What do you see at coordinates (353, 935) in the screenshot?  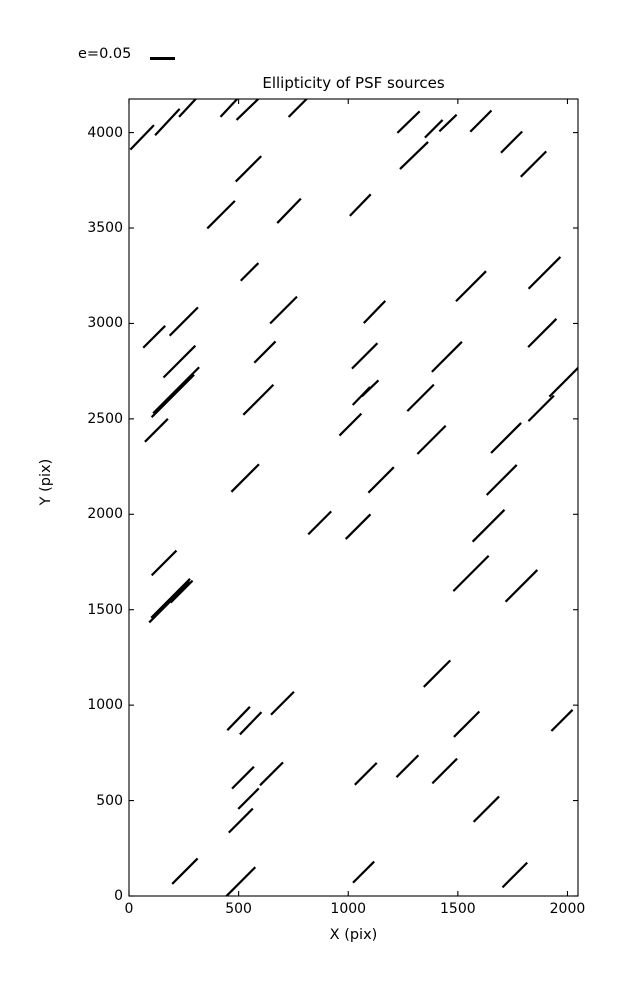 I see `x-axis-label: X (pix)` at bounding box center [353, 935].